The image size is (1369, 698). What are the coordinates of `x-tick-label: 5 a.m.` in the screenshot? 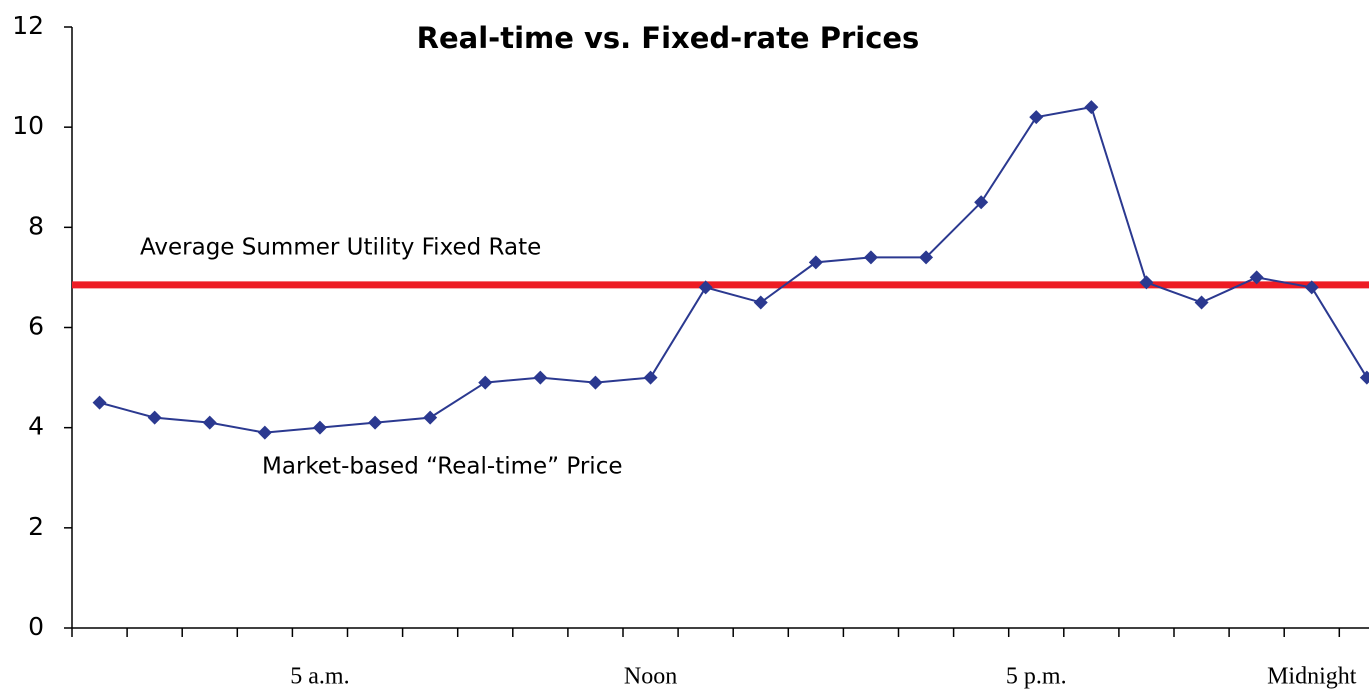 It's located at (319, 677).